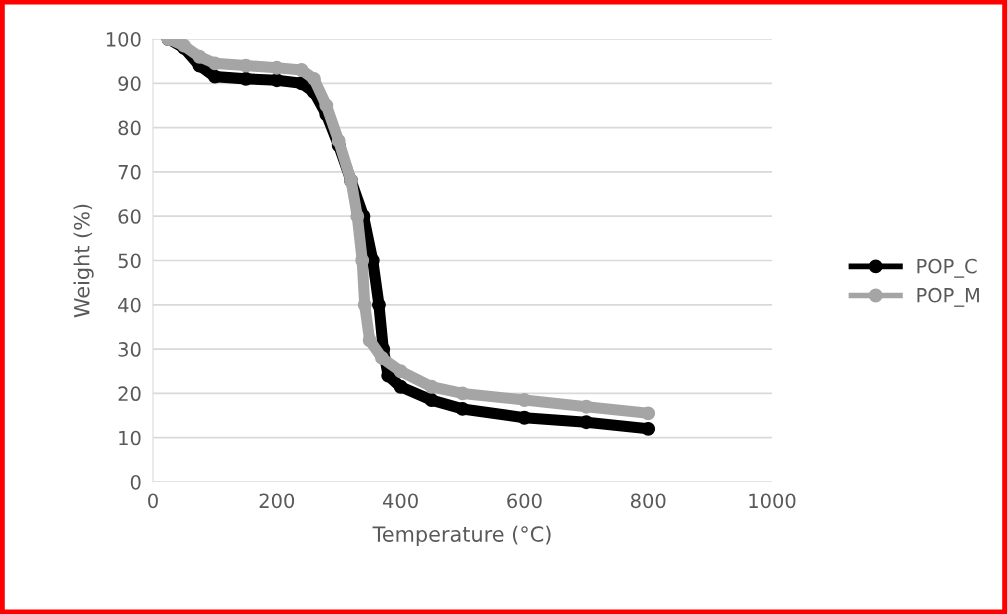 This screenshot has height=614, width=1007. What do you see at coordinates (130, 438) in the screenshot?
I see `y-tick-label: 10` at bounding box center [130, 438].